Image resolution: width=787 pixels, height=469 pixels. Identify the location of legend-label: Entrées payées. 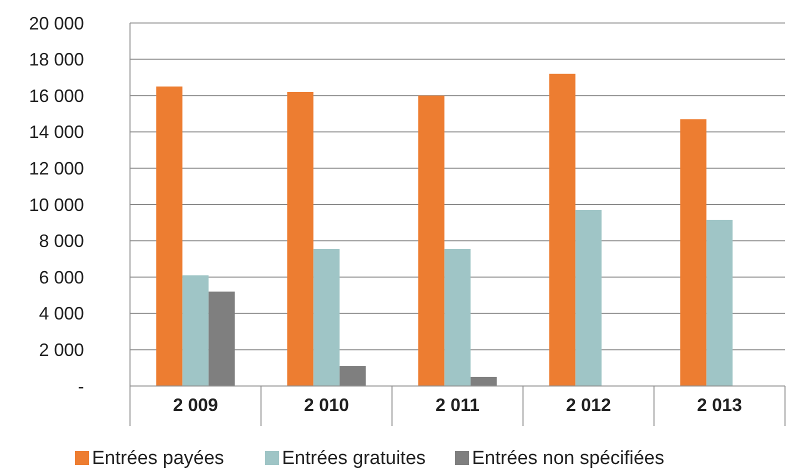
(158, 458).